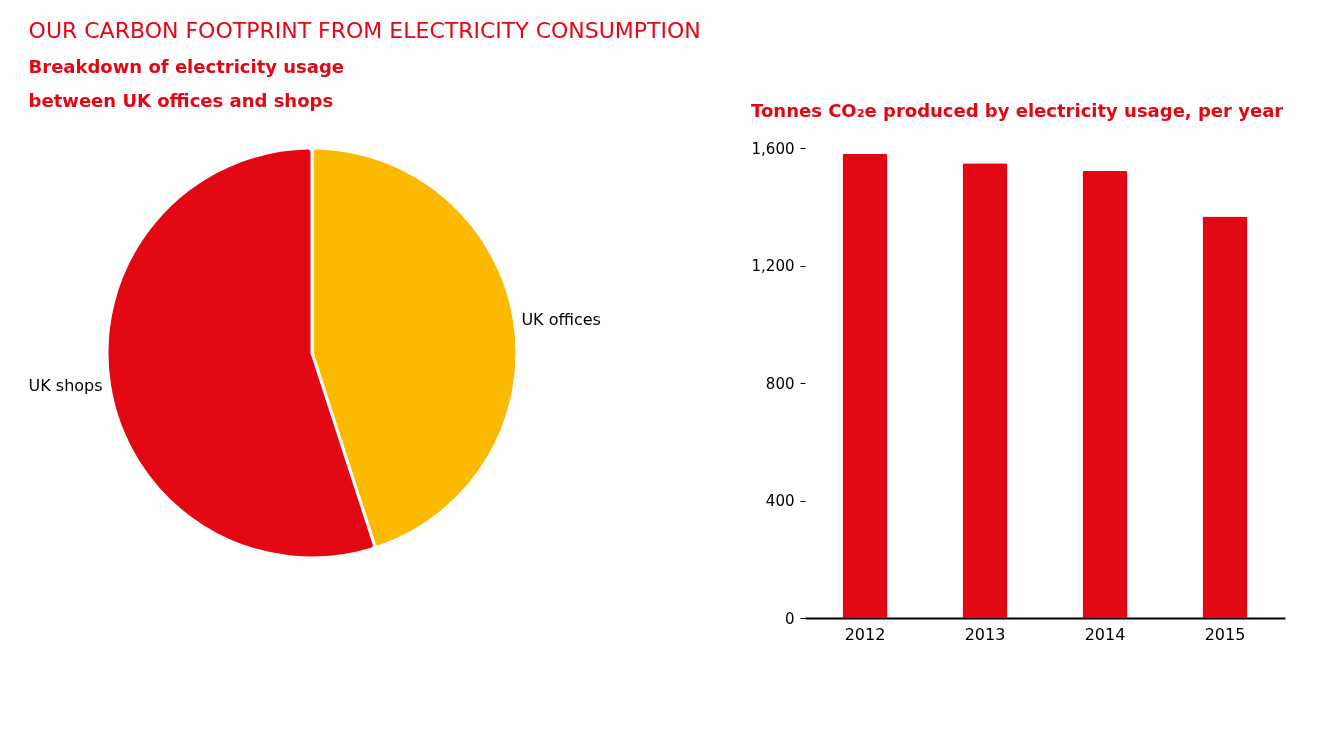  Describe the element at coordinates (789, 618) in the screenshot. I see `y-tick-label: 0` at that location.